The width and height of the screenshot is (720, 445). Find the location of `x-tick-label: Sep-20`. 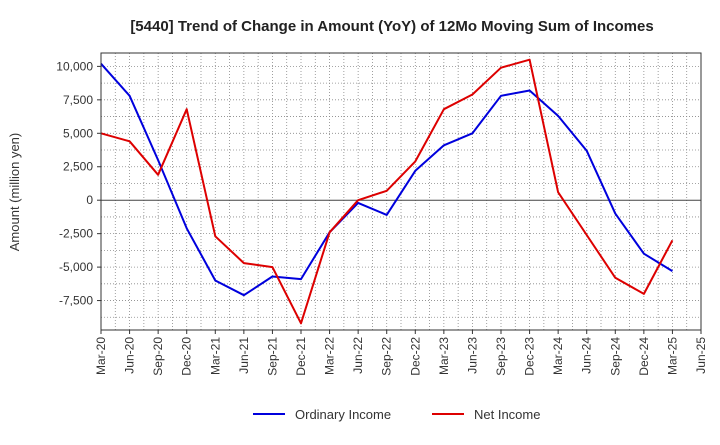

x-tick-label: Sep-20 is located at coordinates (158, 356).